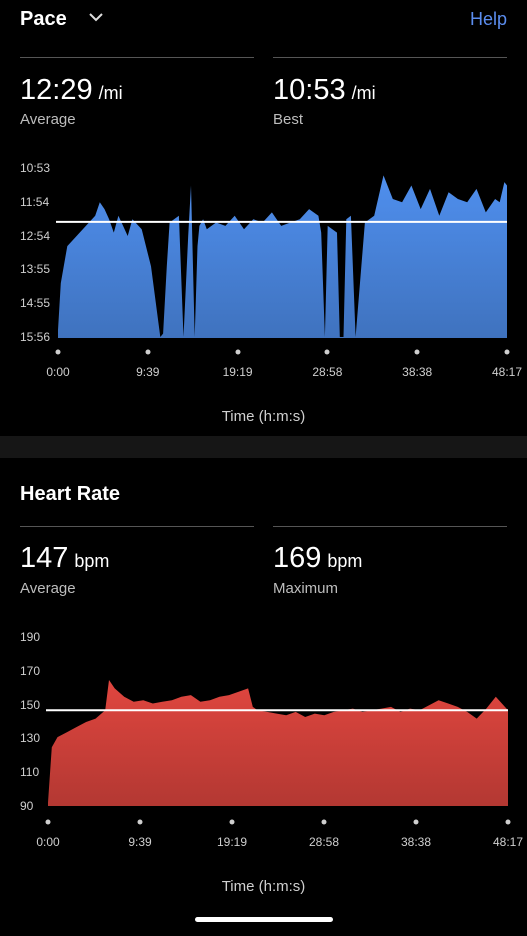 Image resolution: width=527 pixels, height=936 pixels. I want to click on pace-y-tick-label: 11:54, so click(35, 201).